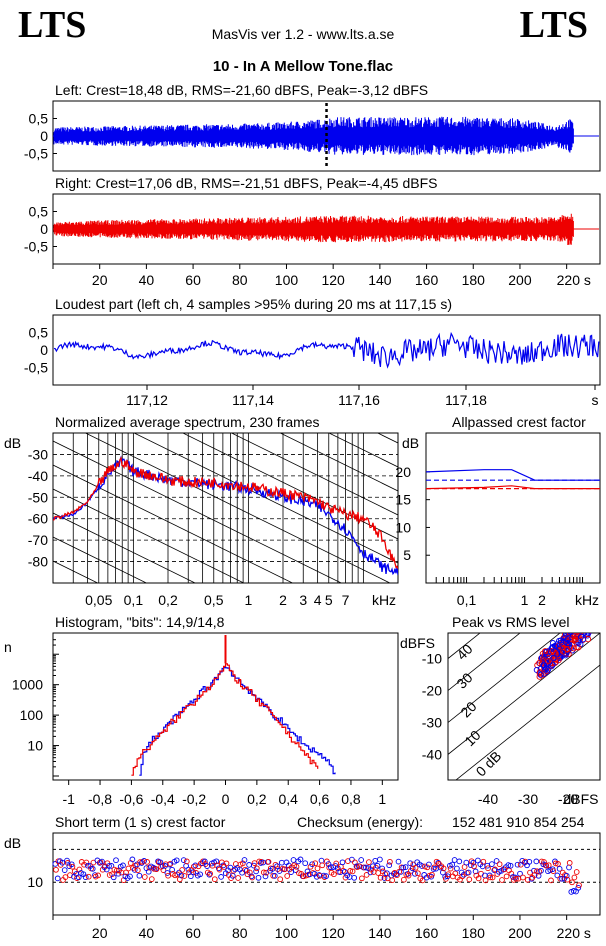 Image resolution: width=606 pixels, height=946 pixels. Describe the element at coordinates (38, 519) in the screenshot. I see `spectrum-ytick-label: -60` at that location.